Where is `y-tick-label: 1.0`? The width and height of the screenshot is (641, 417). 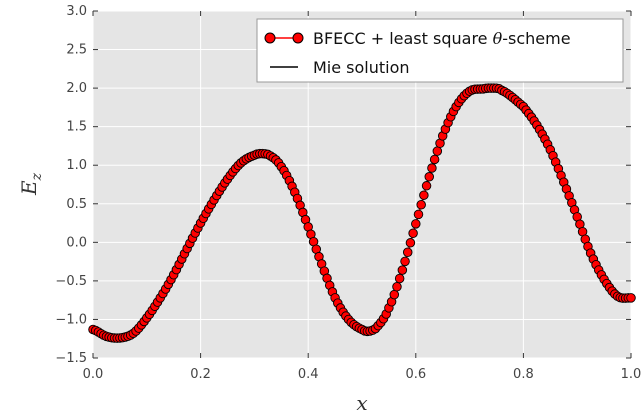 y-tick-label: 1.0 is located at coordinates (76, 165).